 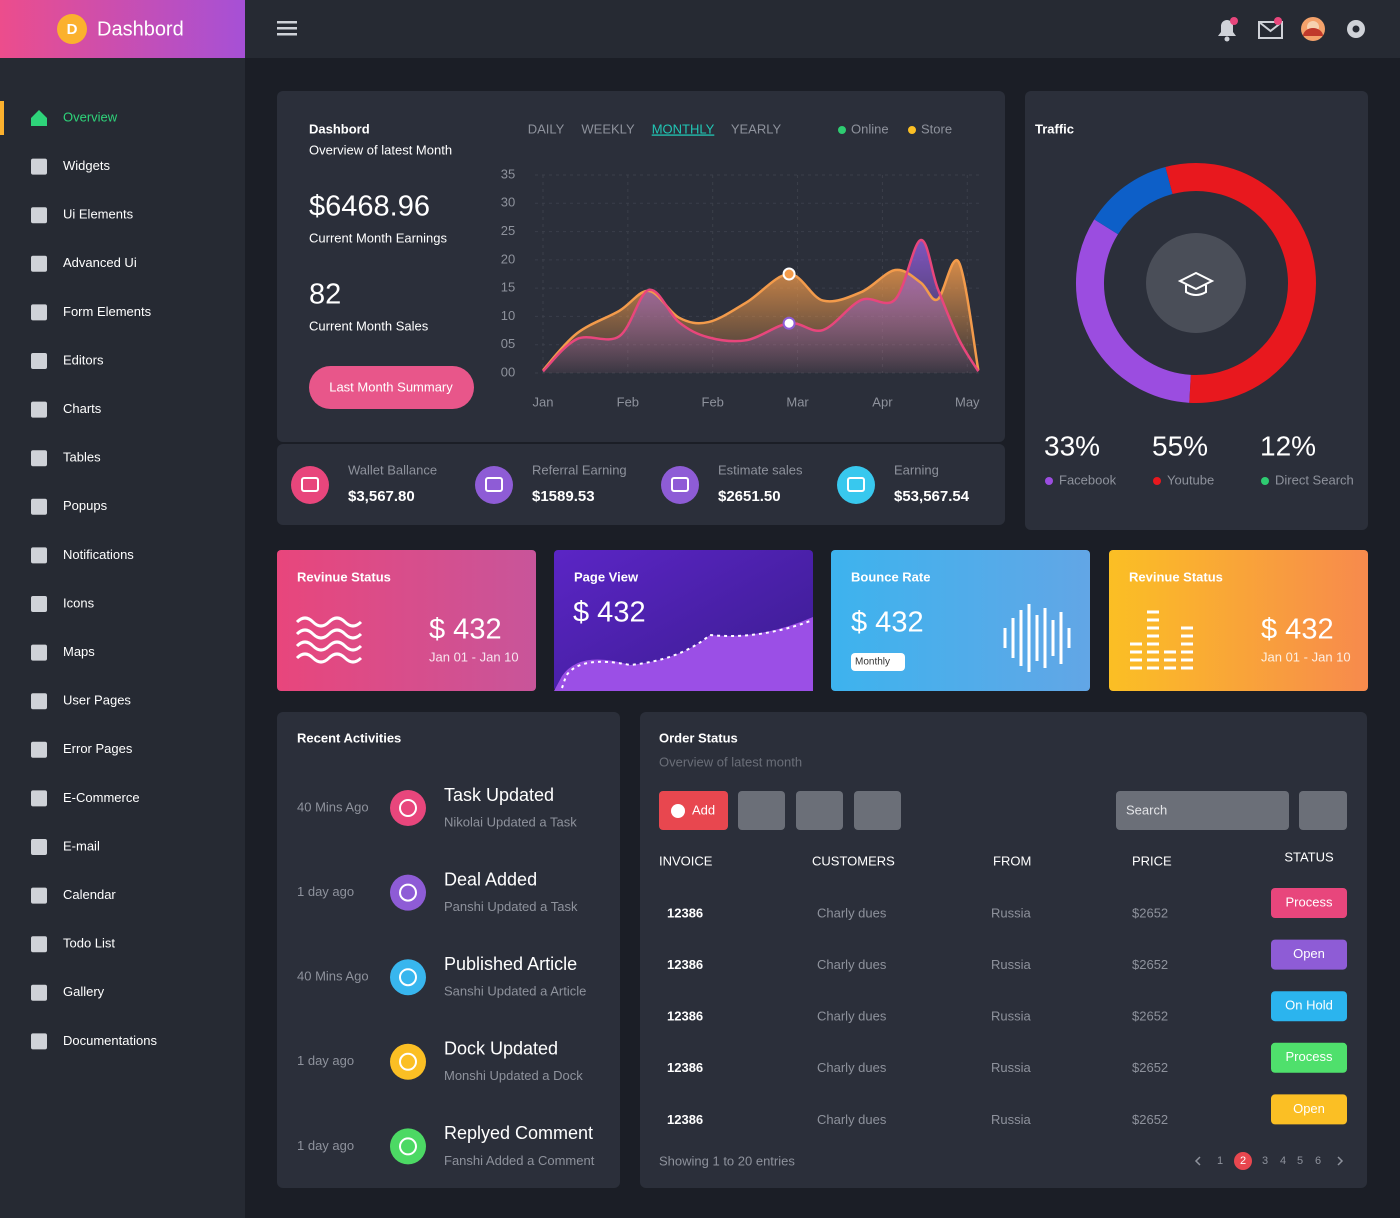 I want to click on menu-item: Error Pages, so click(x=98, y=748).